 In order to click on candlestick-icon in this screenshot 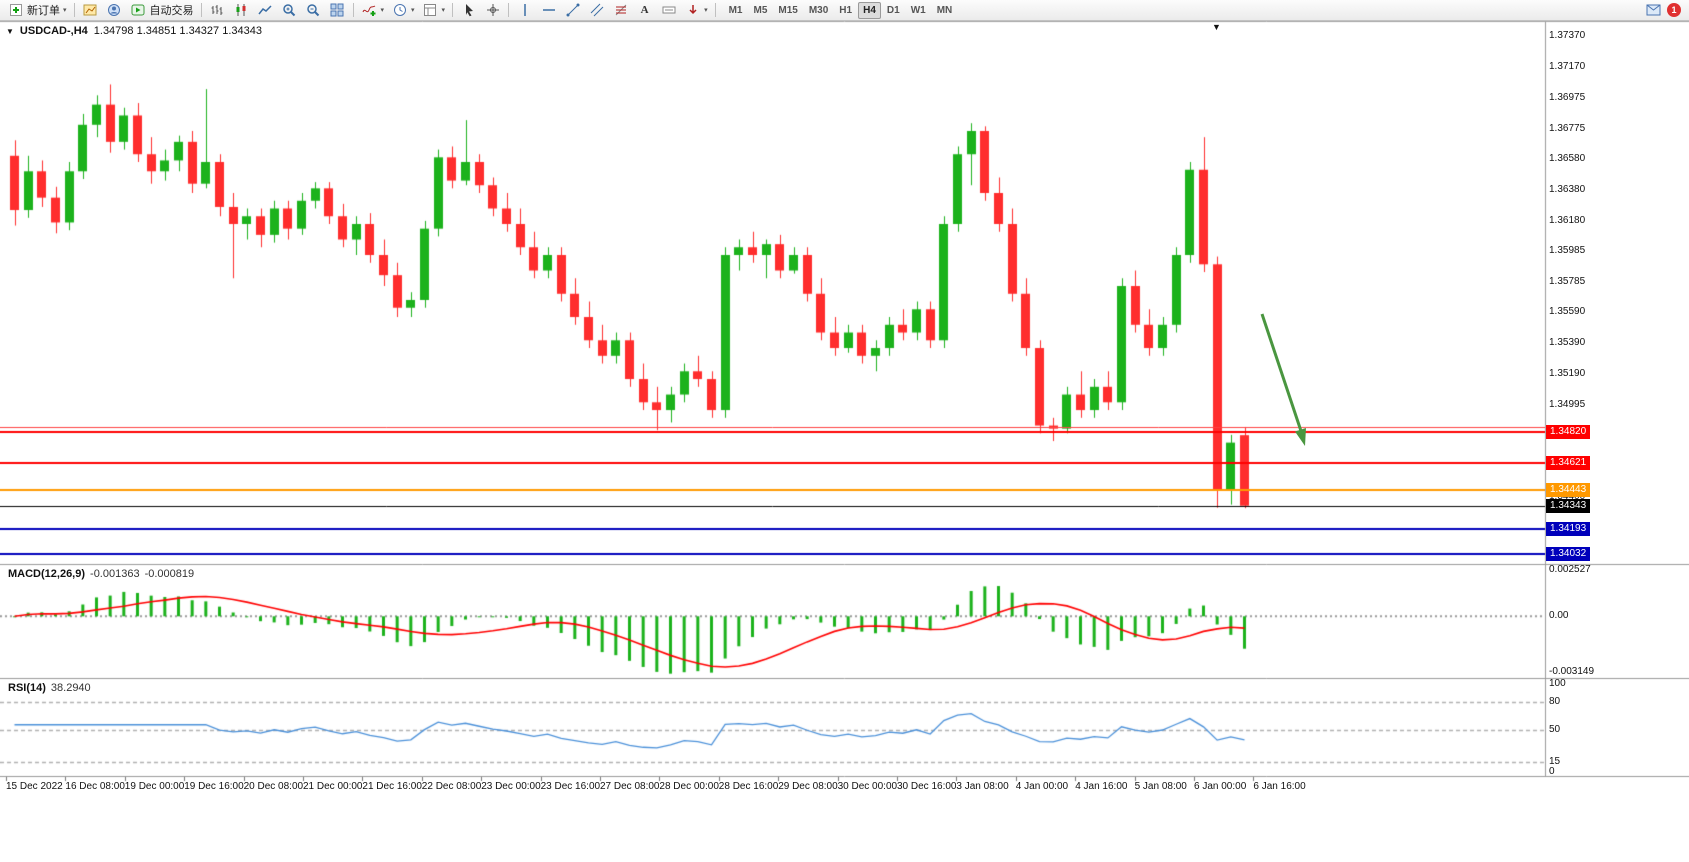, I will do `click(241, 10)`.